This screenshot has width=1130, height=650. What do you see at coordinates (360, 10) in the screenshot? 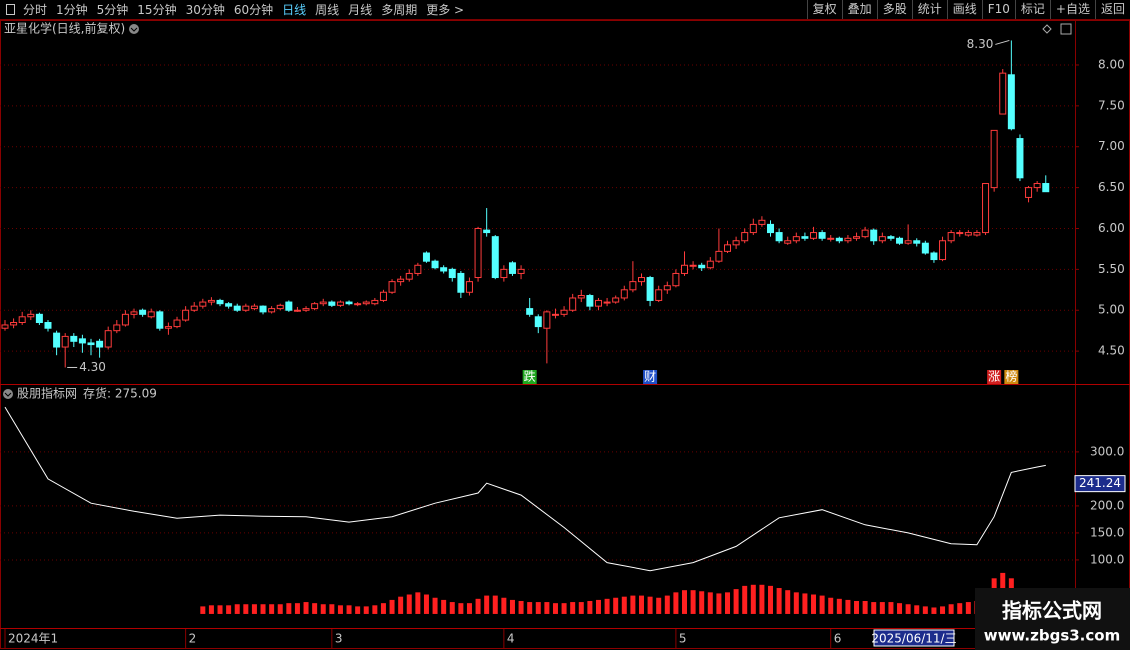
I see `period-tab: 月线` at bounding box center [360, 10].